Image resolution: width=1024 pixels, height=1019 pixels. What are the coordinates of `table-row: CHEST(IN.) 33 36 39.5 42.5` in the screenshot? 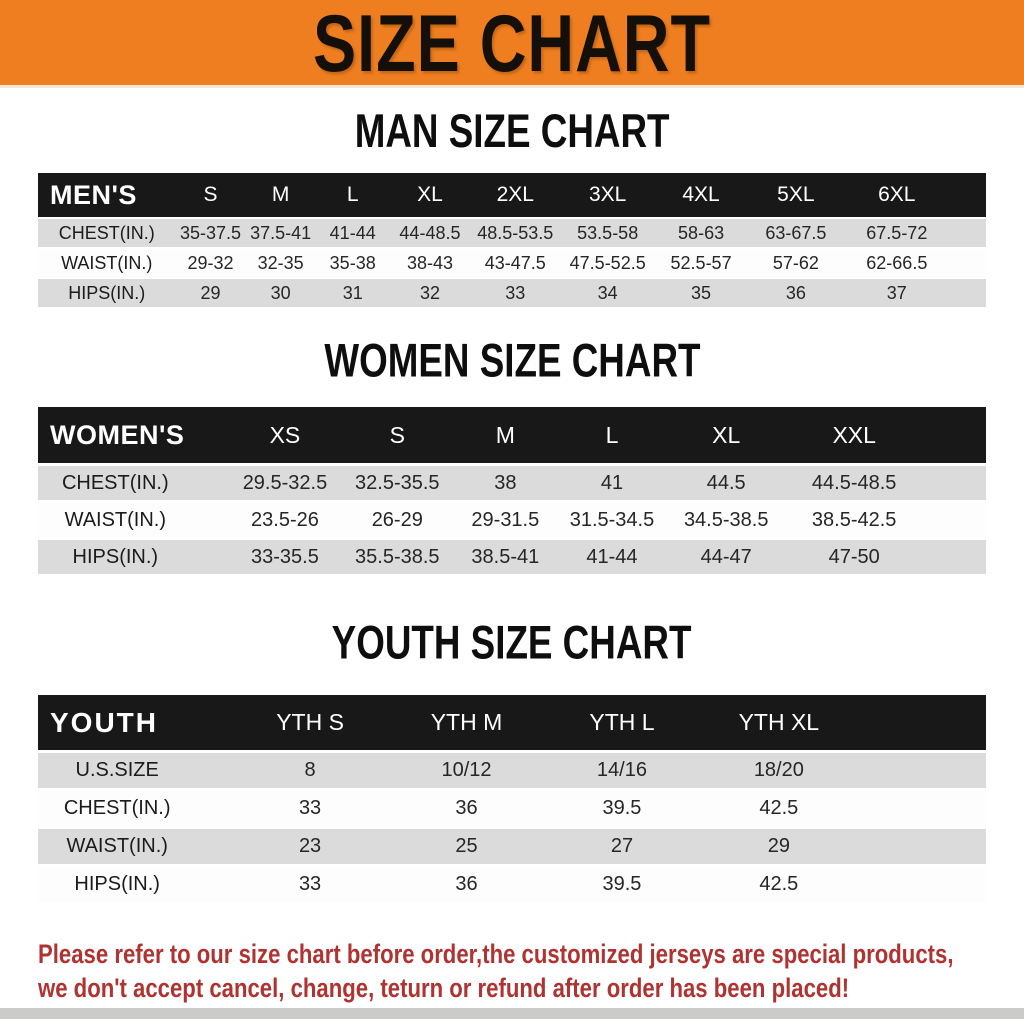 It's located at (512, 808).